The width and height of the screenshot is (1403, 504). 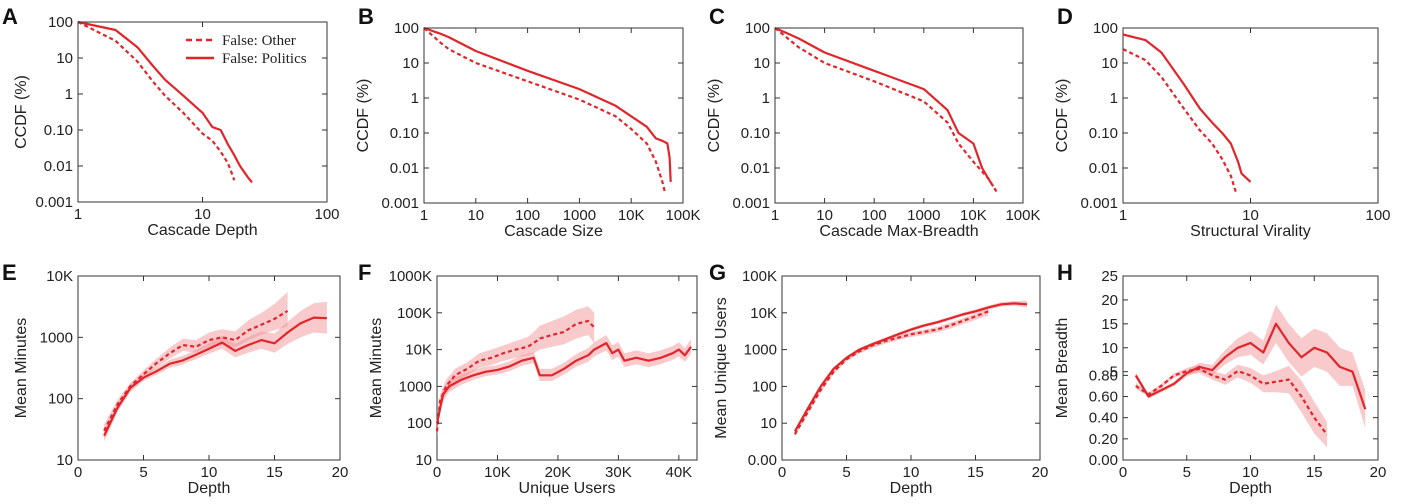 I want to click on panel-label-d: D, so click(x=1065, y=16).